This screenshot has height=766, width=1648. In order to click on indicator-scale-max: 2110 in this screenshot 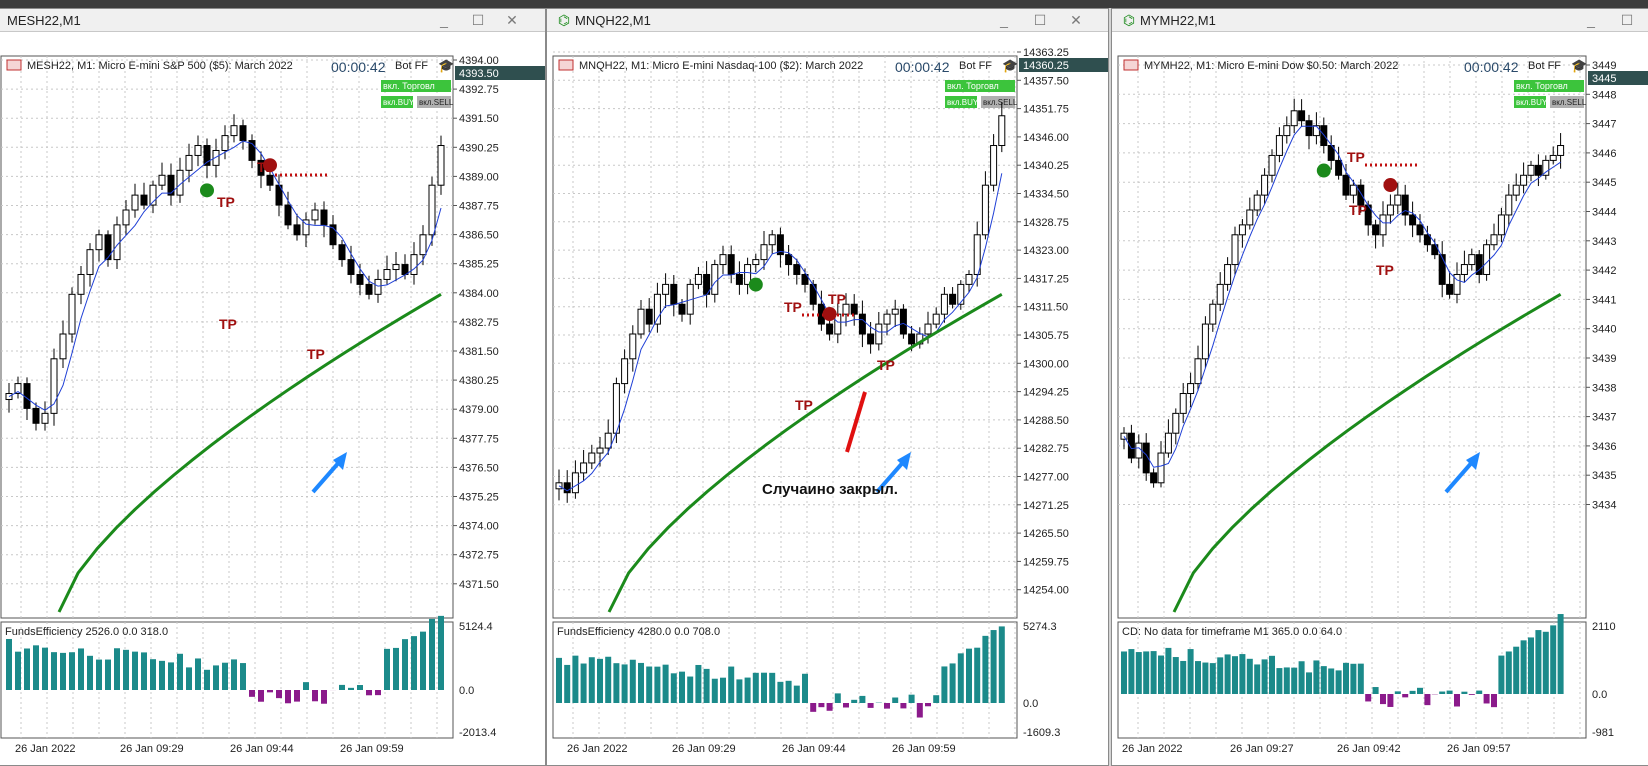, I will do `click(1604, 627)`.